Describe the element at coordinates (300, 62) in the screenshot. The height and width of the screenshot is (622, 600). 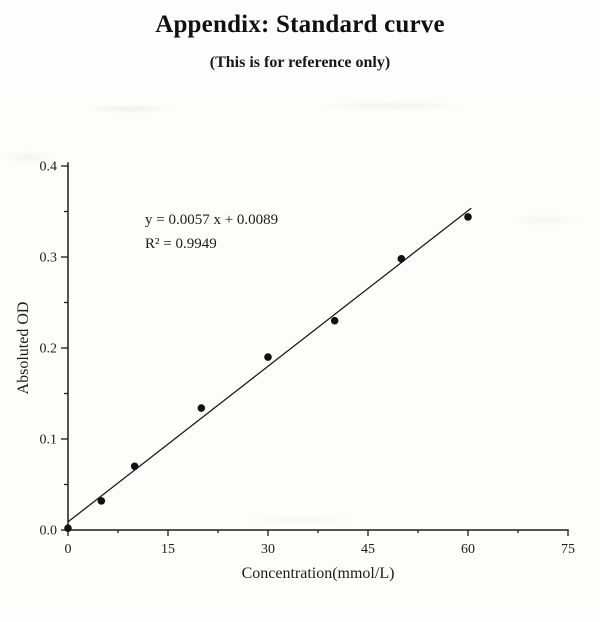
I see `page-subtitle: (This is for reference only)` at that location.